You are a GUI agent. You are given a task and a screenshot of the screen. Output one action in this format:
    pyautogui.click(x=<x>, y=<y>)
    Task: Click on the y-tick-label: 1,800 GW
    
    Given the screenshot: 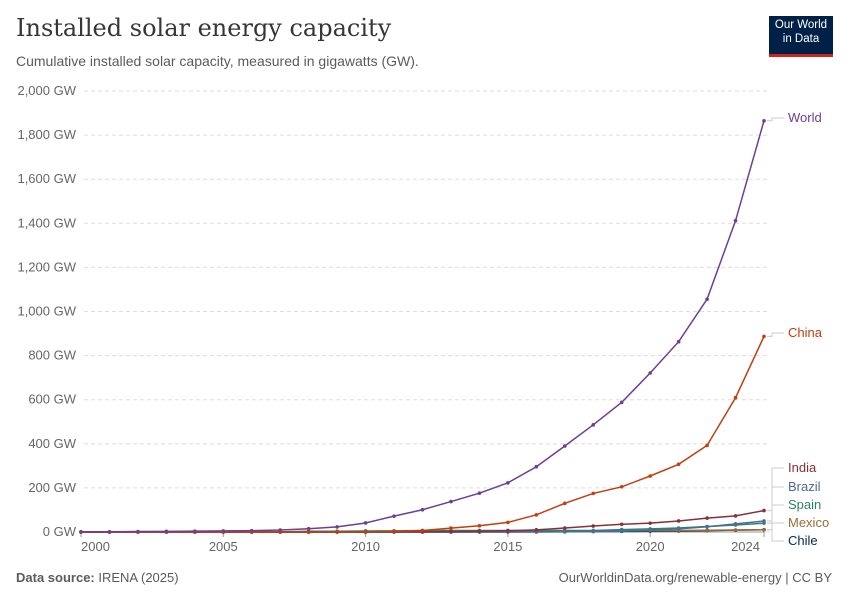 What is the action you would take?
    pyautogui.click(x=46, y=134)
    